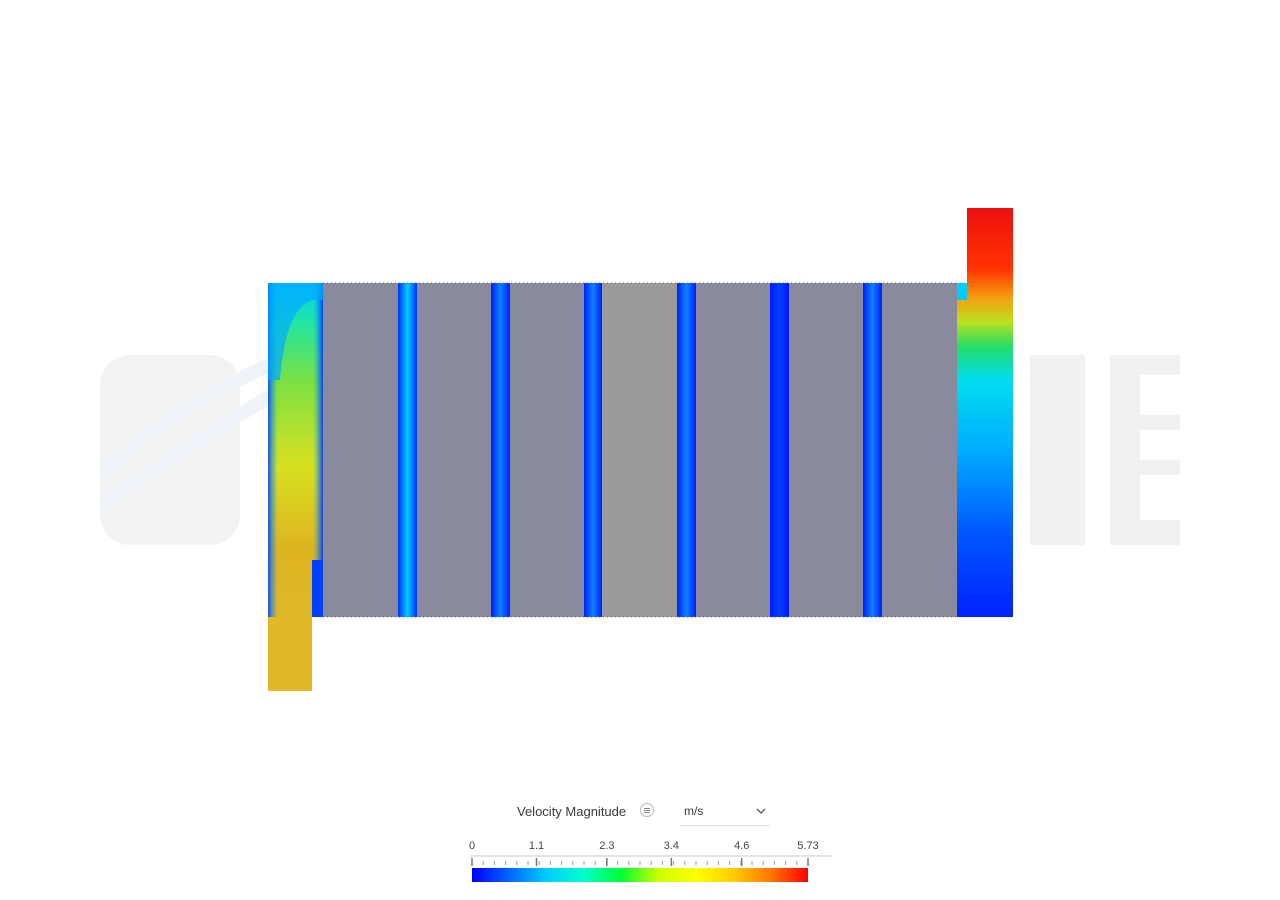 The width and height of the screenshot is (1280, 900). I want to click on unit-dropdown: m/s, so click(725, 812).